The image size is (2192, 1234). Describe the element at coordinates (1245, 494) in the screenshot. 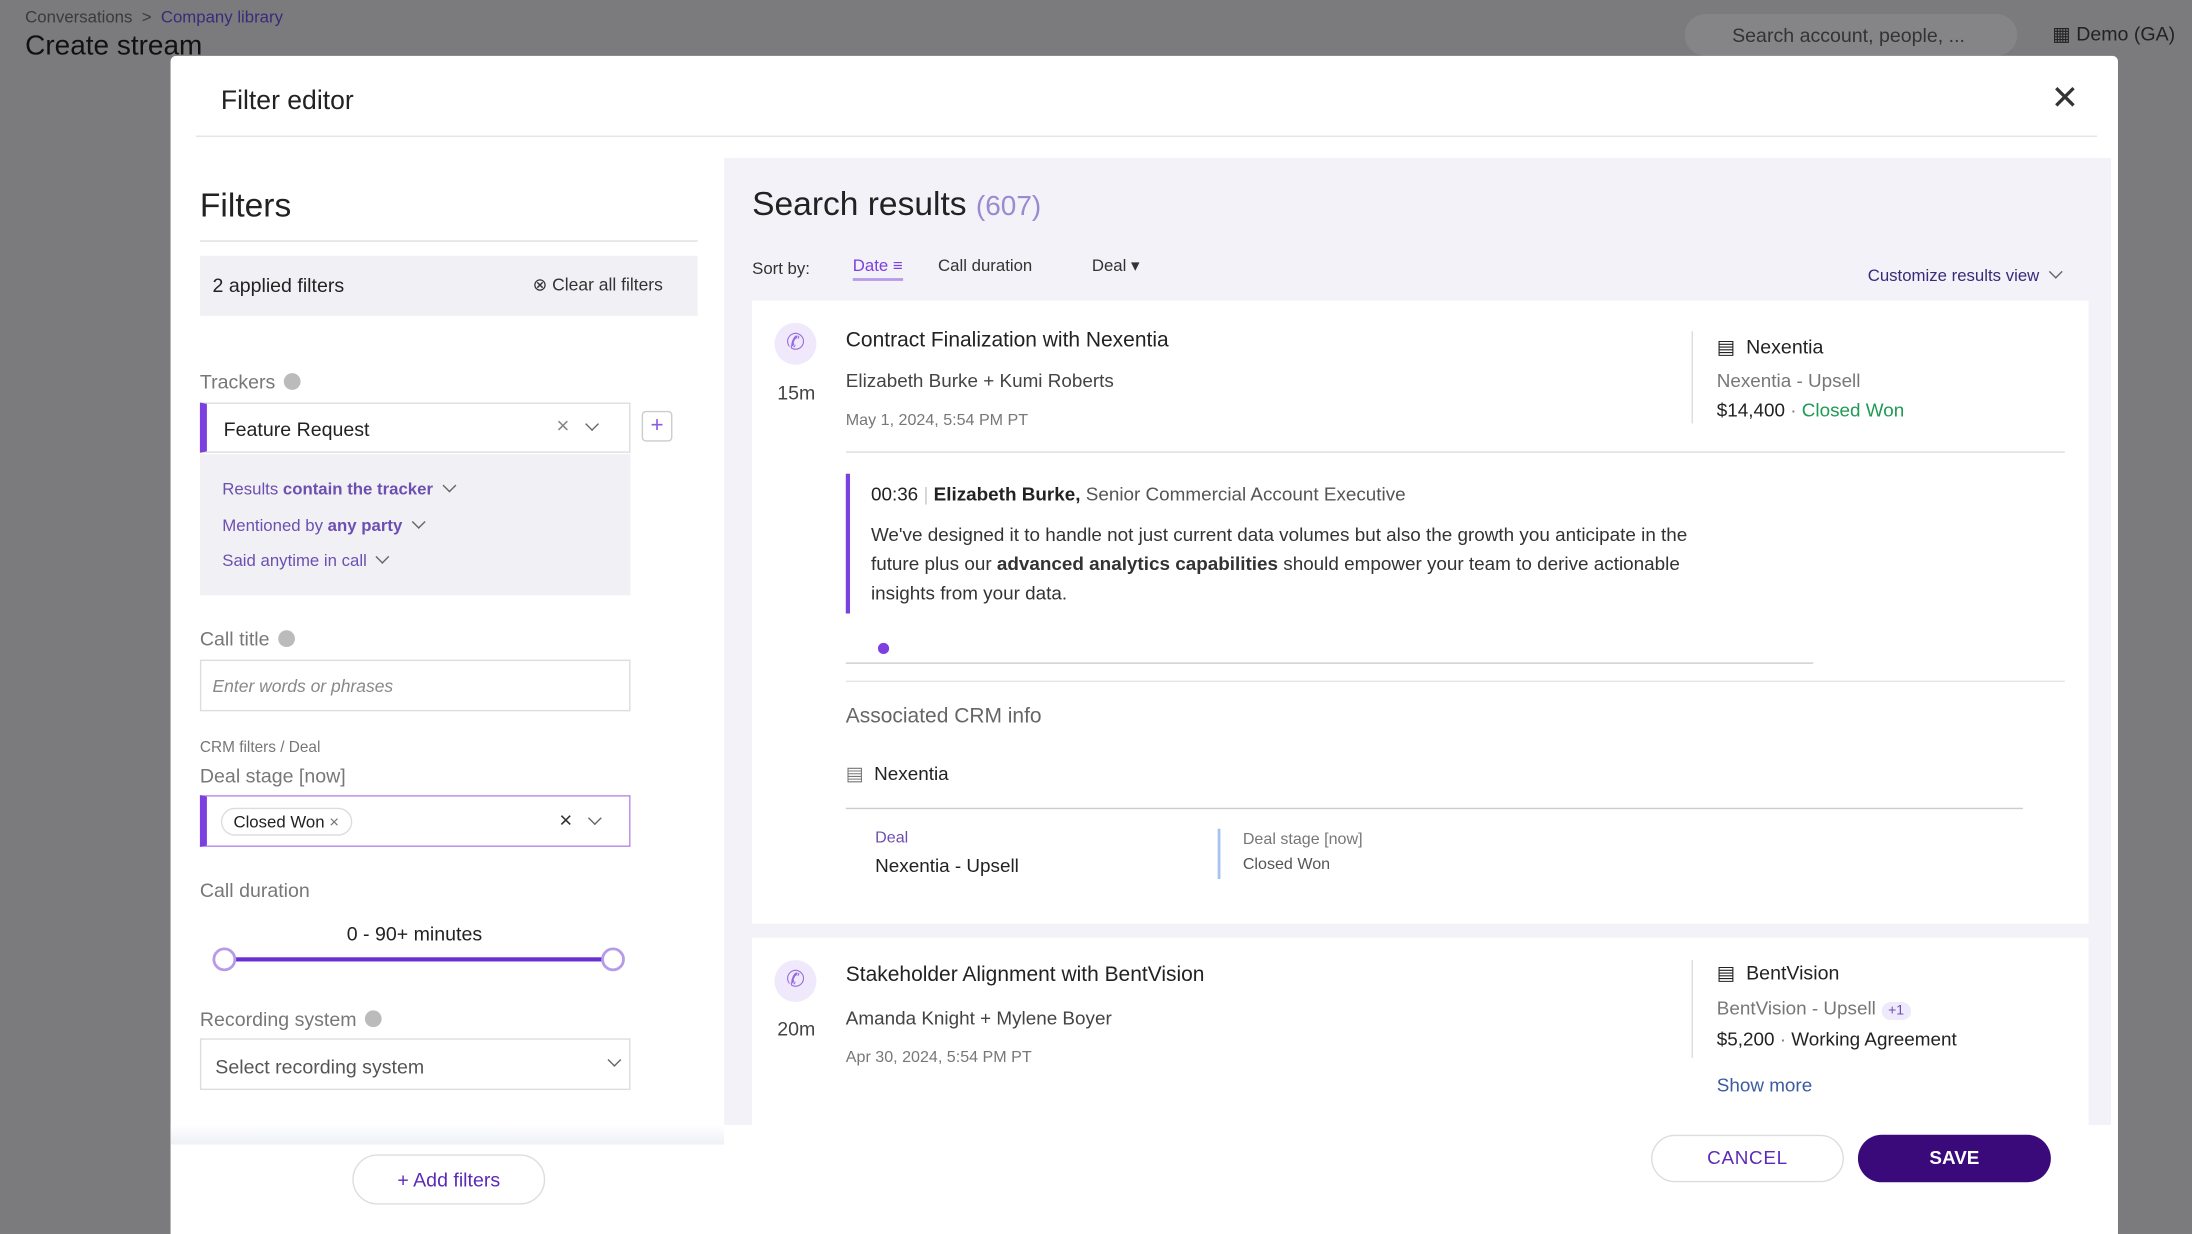

I see `role: Senior Commercial Account Executive` at that location.